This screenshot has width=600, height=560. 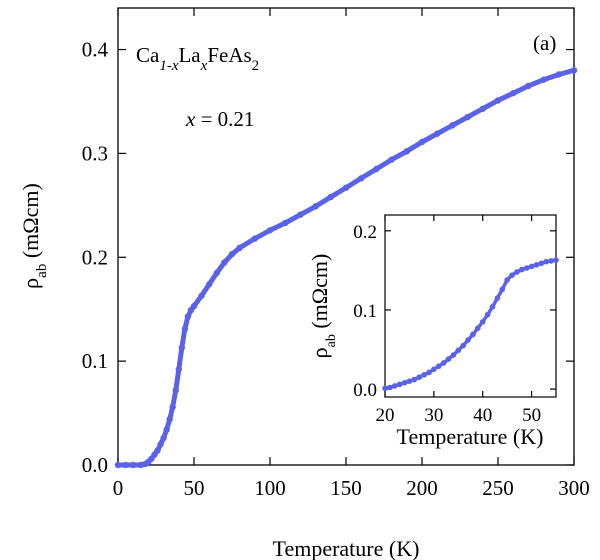 What do you see at coordinates (574, 488) in the screenshot?
I see `x-tick-label: 300` at bounding box center [574, 488].